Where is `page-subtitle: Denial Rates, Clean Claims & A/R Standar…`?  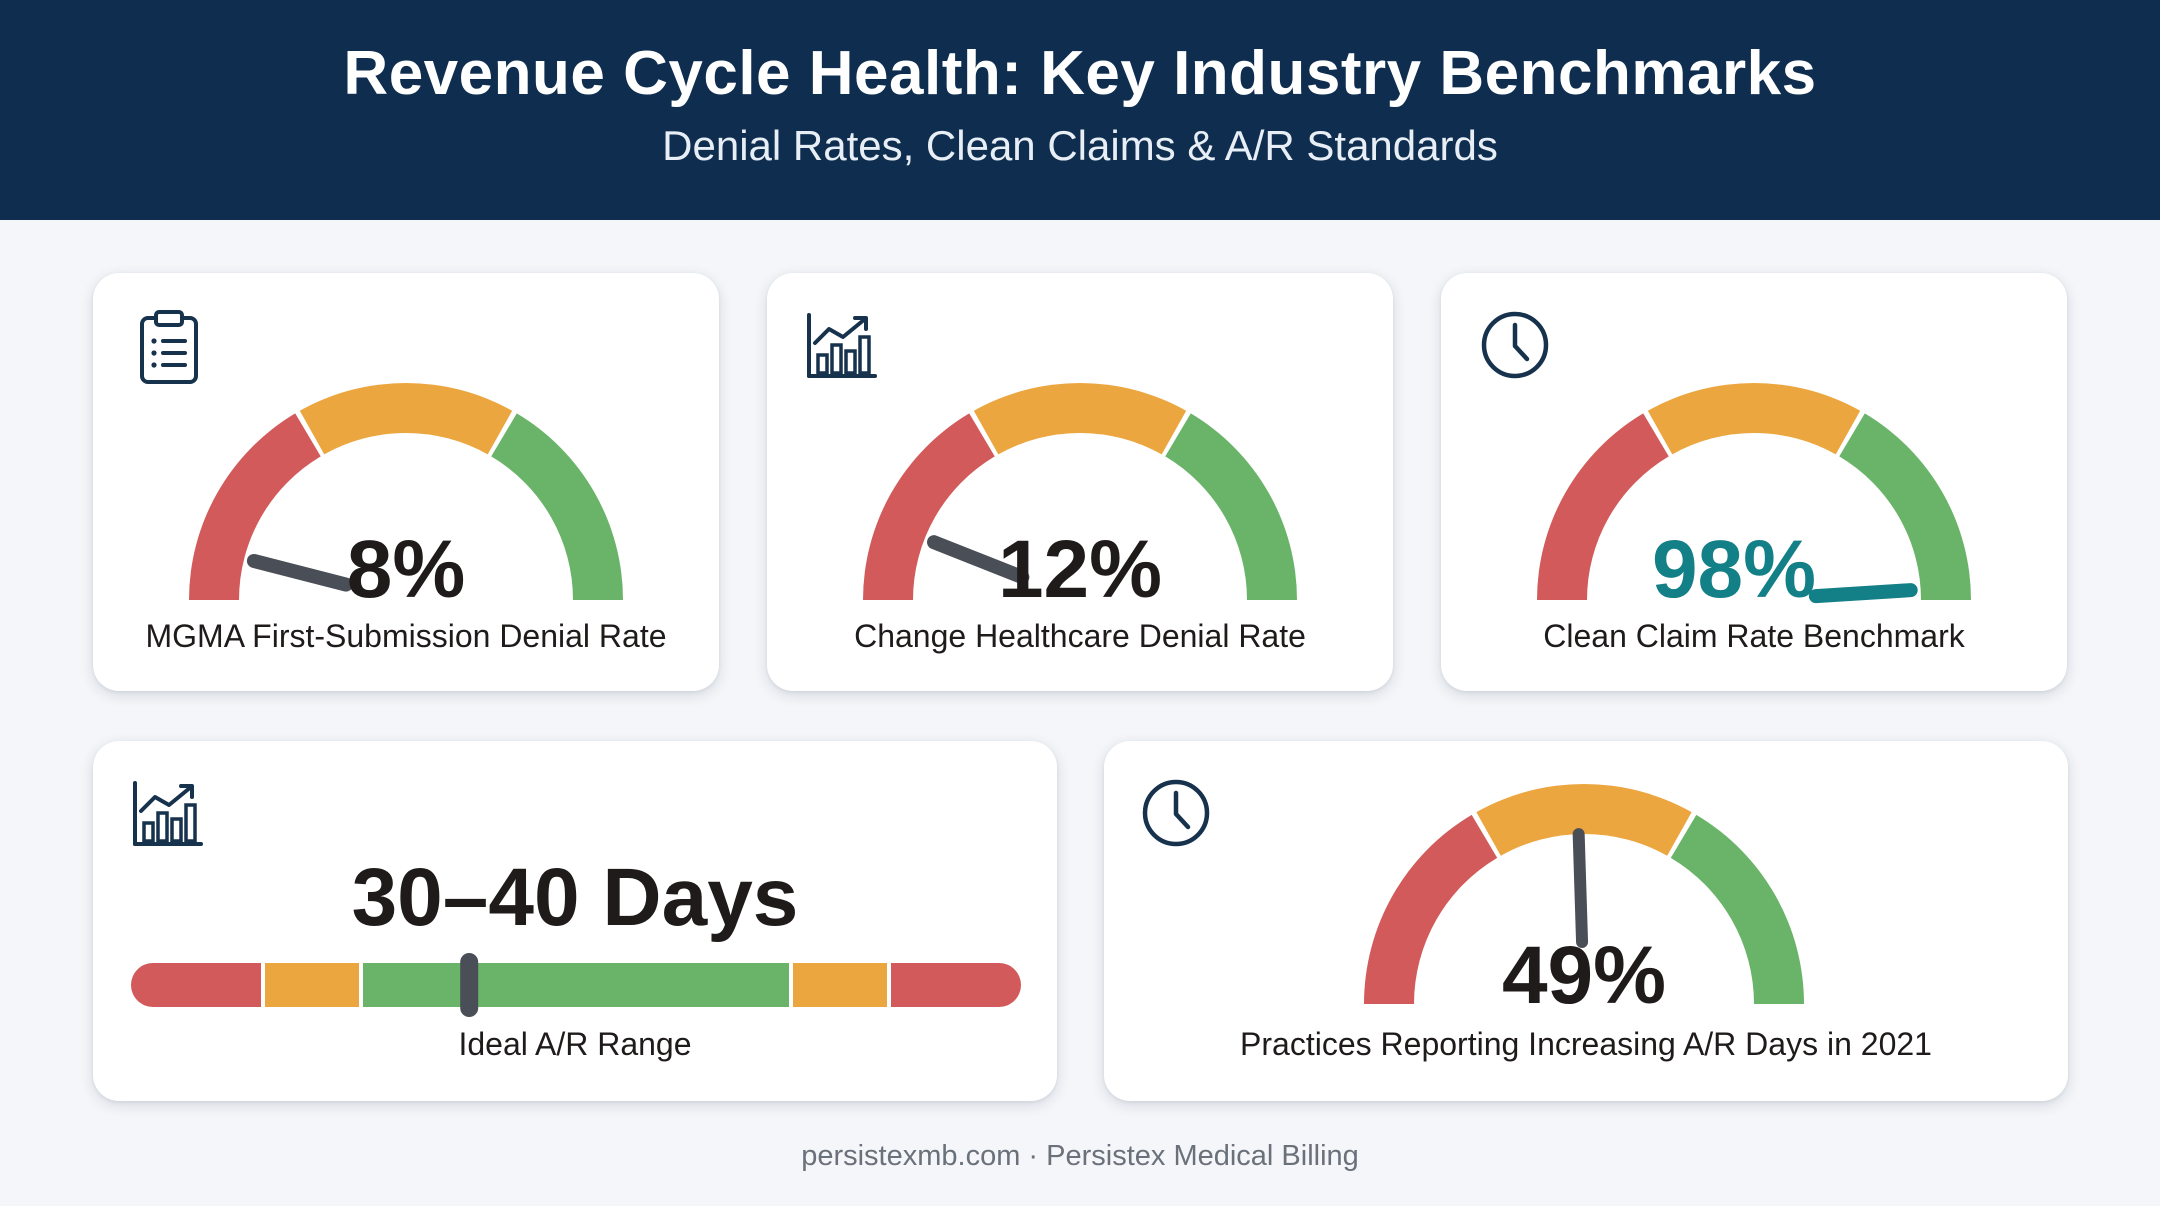
page-subtitle: Denial Rates, Clean Claims & A/R Standar… is located at coordinates (1080, 145).